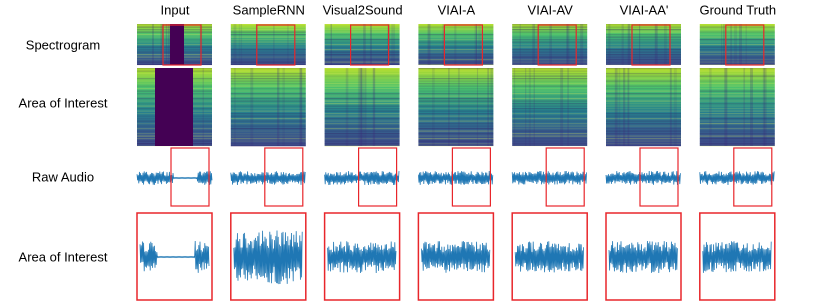 Image resolution: width=830 pixels, height=306 pixels. I want to click on masked-region, so click(177, 44).